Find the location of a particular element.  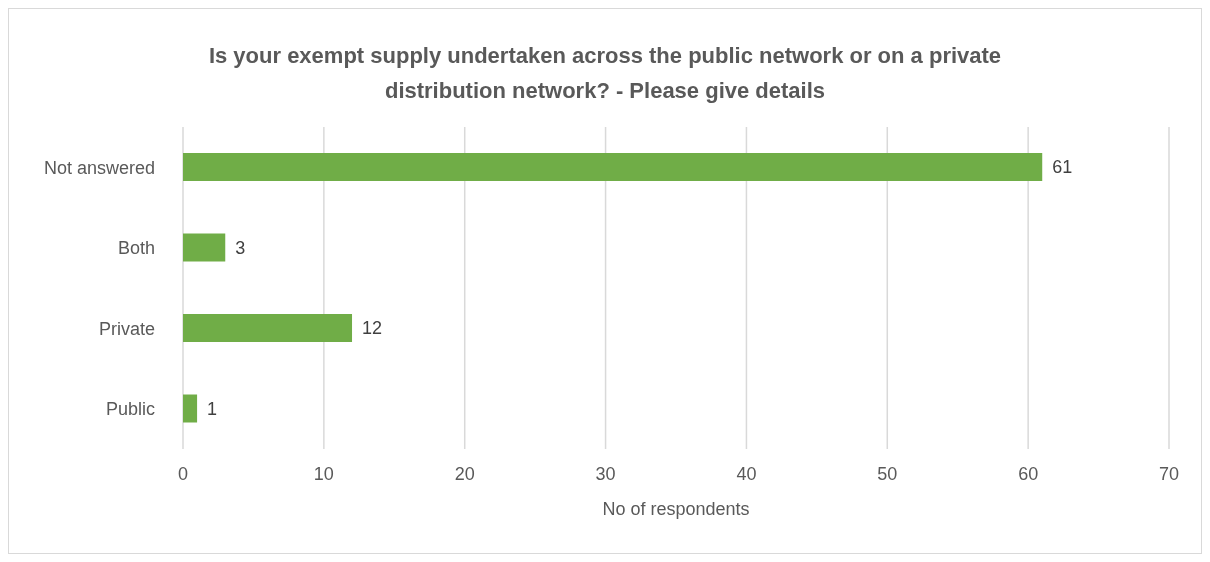

x-tick-label: 50 is located at coordinates (887, 473).